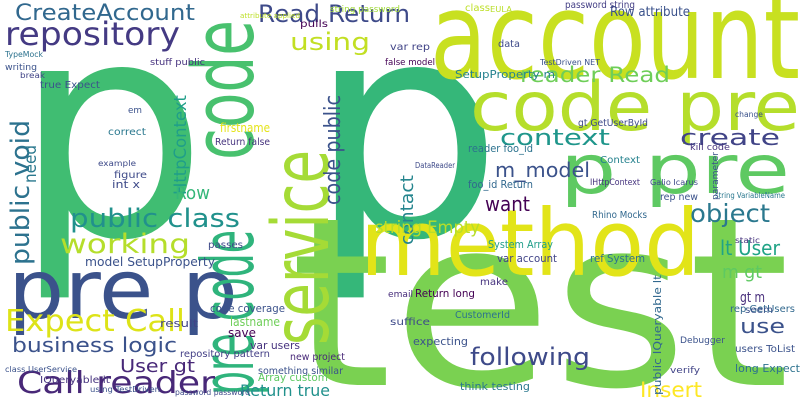 This screenshot has width=800, height=400. I want to click on word: static, so click(747, 240).